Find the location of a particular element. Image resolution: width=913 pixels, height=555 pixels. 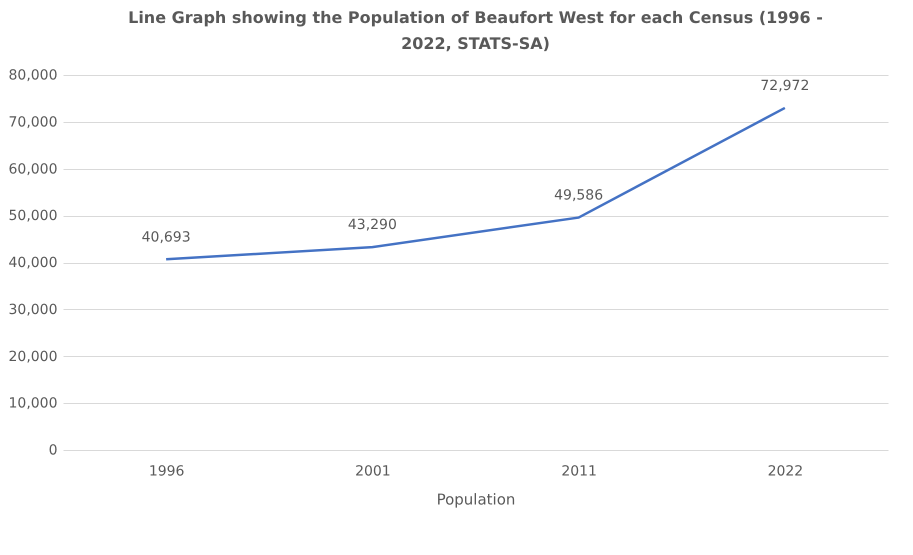

y-tick-label: 70,000 is located at coordinates (33, 122).